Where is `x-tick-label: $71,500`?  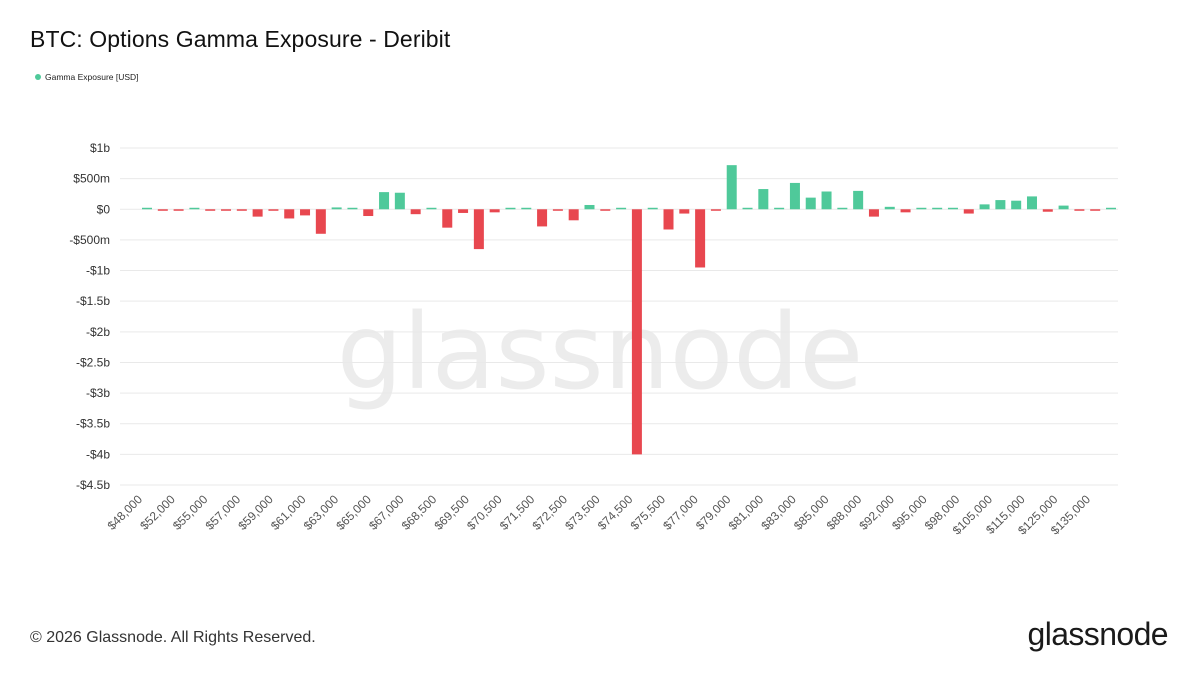 x-tick-label: $71,500 is located at coordinates (517, 512).